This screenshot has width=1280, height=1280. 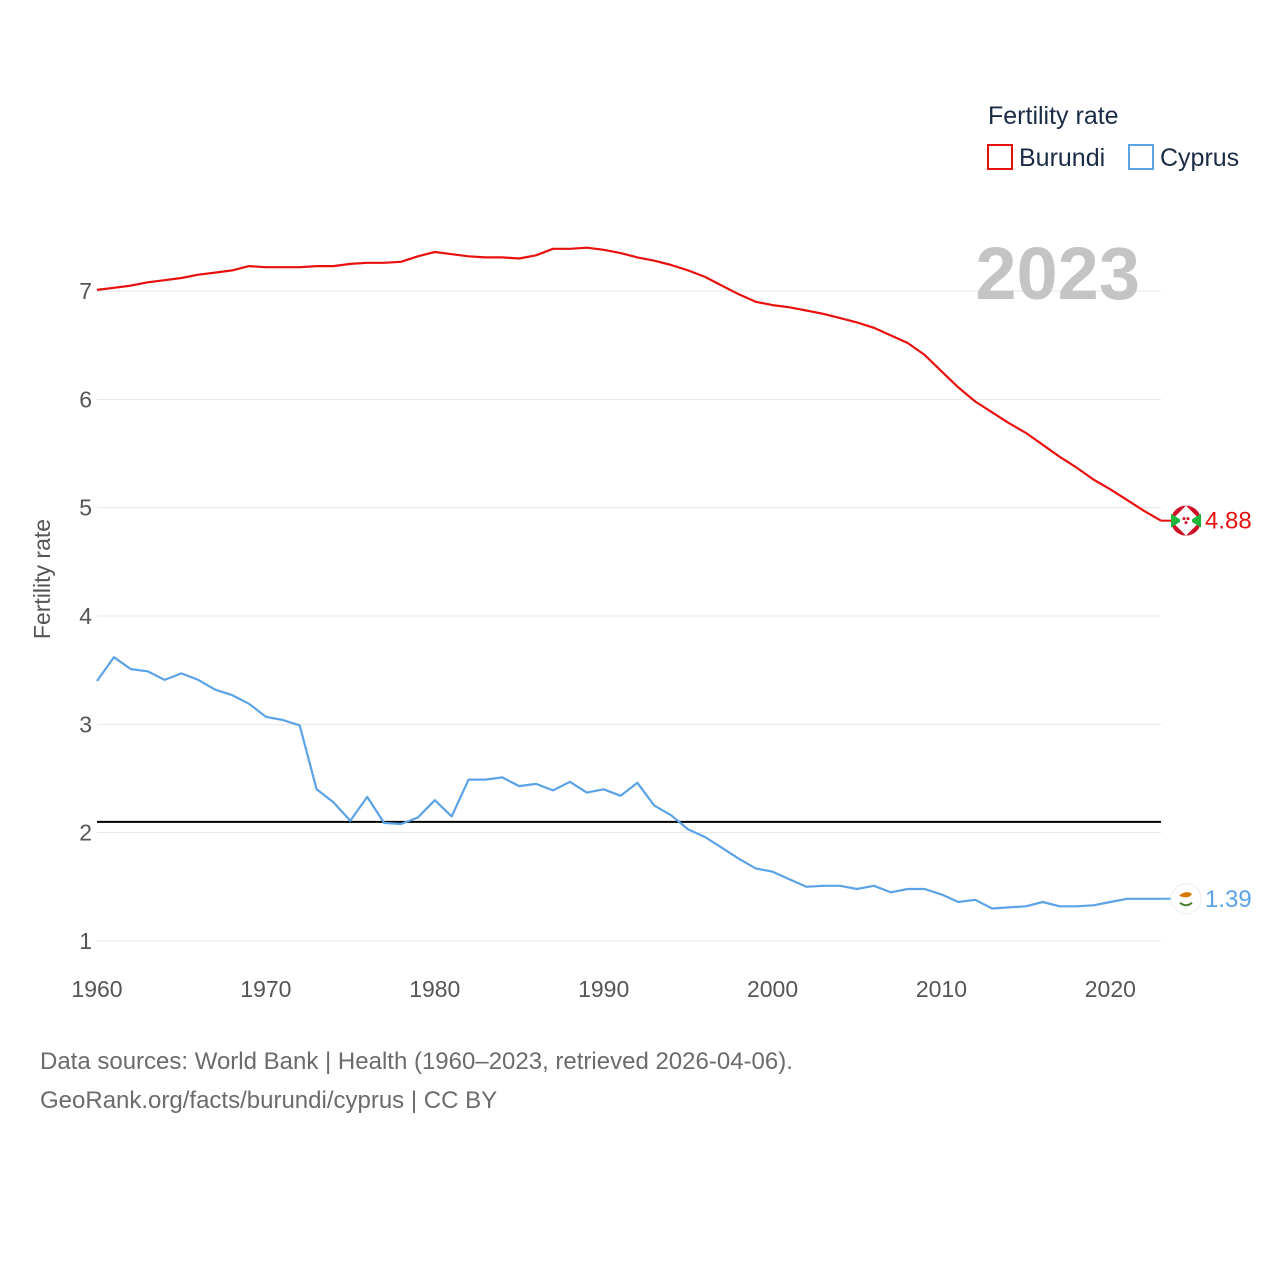 I want to click on x-tick-label: 1980, so click(x=434, y=989).